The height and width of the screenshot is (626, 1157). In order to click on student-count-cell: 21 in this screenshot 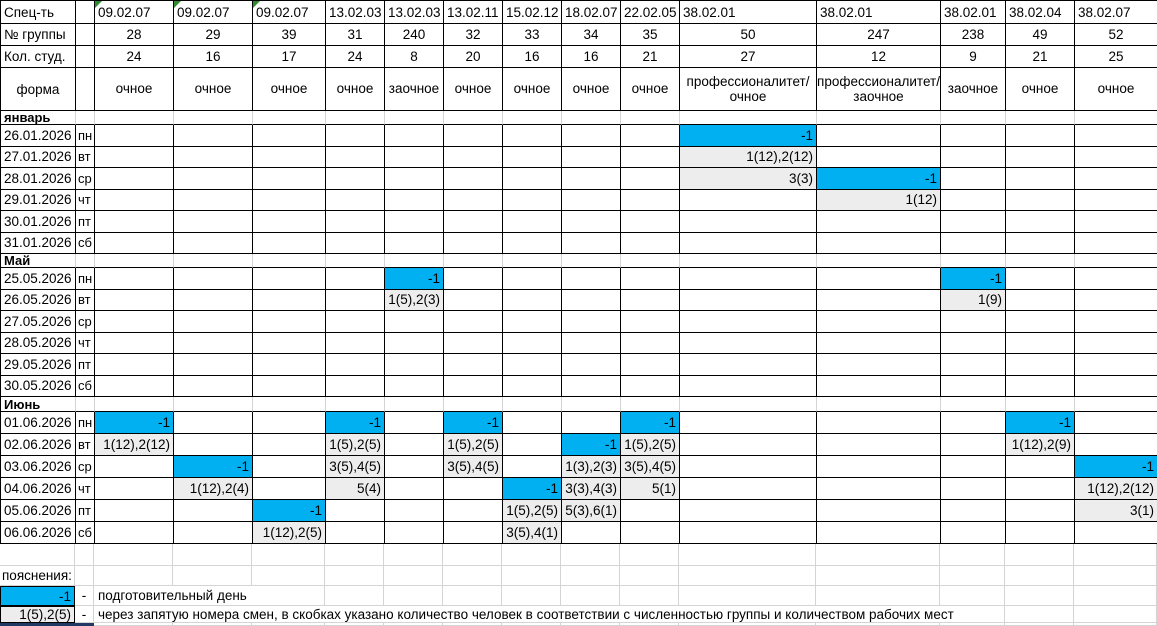, I will do `click(1040, 57)`.